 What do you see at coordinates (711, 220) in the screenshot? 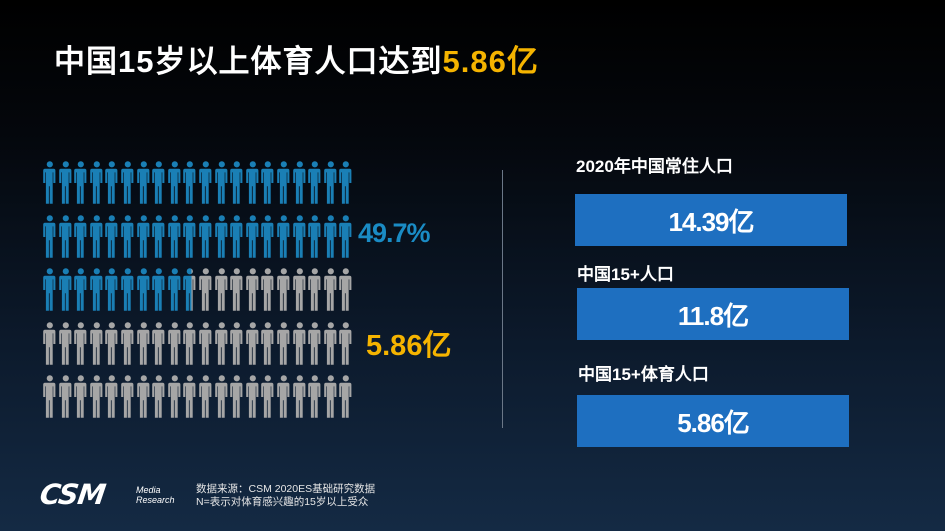
I see `stat-value-population: 14.39亿` at bounding box center [711, 220].